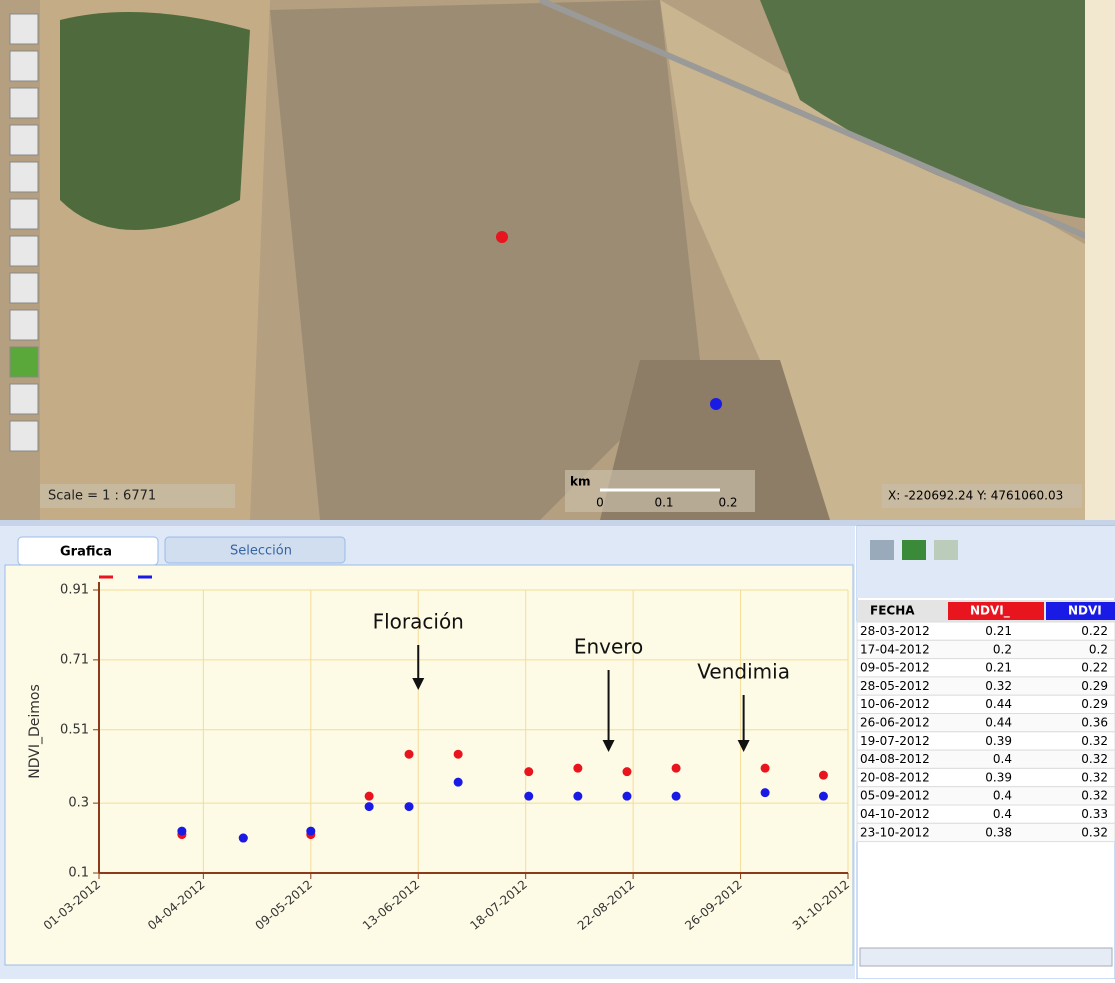 The image size is (1115, 983). I want to click on tab-seleccion, so click(255, 550).